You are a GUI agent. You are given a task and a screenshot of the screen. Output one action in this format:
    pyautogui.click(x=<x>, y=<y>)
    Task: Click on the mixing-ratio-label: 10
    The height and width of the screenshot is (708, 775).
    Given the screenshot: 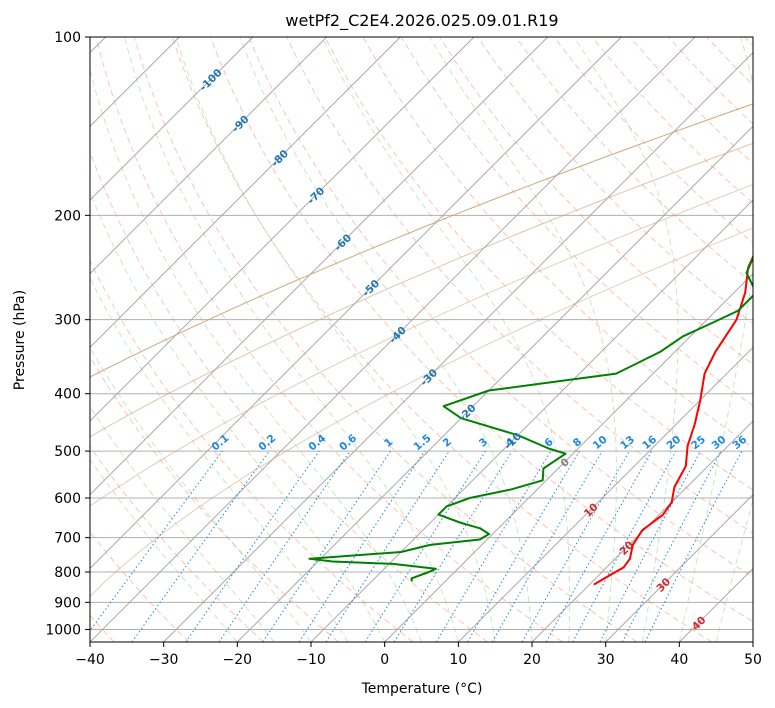 What is the action you would take?
    pyautogui.click(x=600, y=442)
    